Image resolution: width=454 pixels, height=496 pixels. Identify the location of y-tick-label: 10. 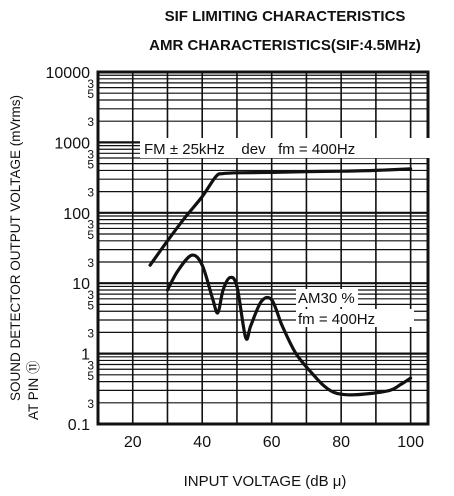
(81, 284).